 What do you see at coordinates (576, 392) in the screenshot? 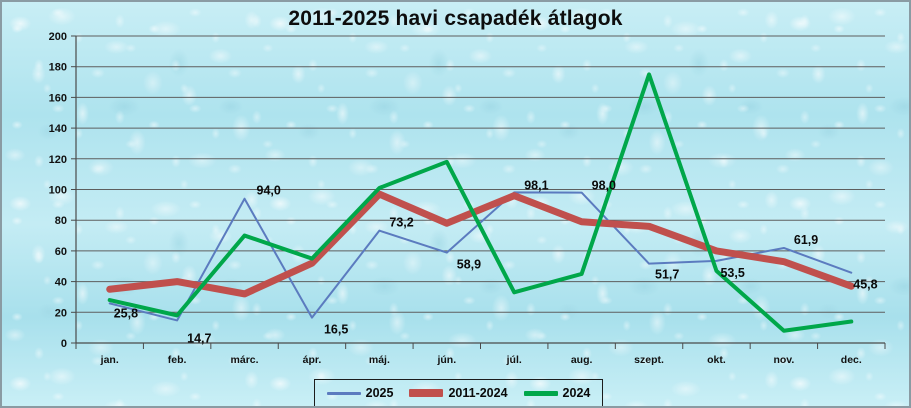
I see `legend-label-2024: 2024` at bounding box center [576, 392].